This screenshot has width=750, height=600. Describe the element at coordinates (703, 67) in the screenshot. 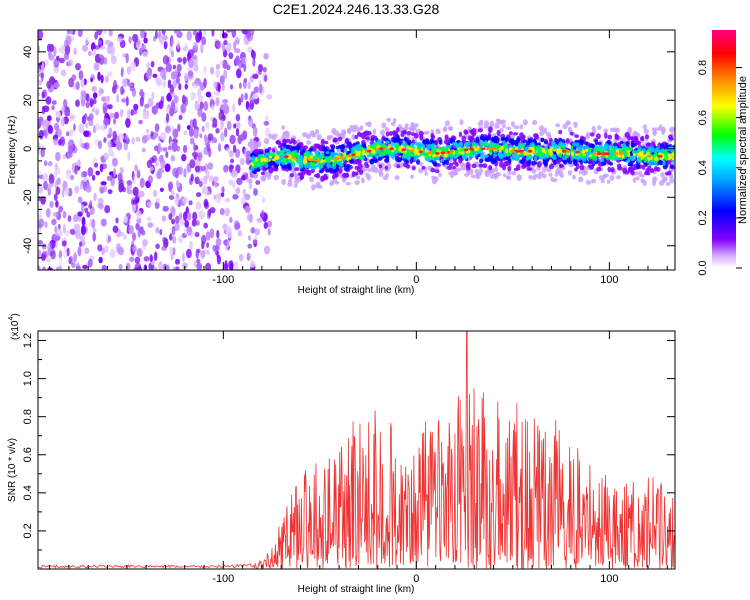

I see `colorbar-tick-label: 0.8` at that location.